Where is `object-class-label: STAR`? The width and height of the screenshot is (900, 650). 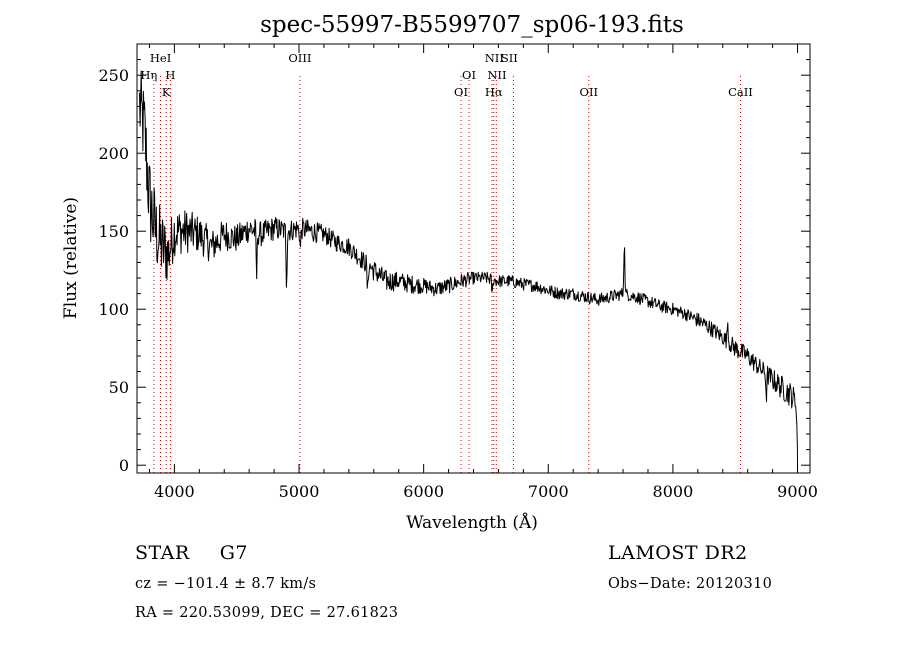
object-class-label: STAR is located at coordinates (162, 553).